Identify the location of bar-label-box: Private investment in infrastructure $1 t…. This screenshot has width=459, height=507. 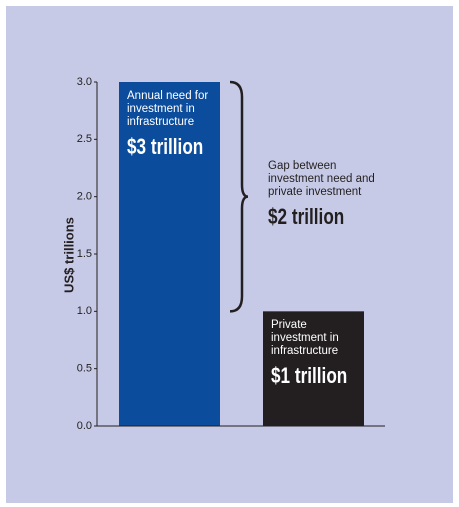
(315, 353).